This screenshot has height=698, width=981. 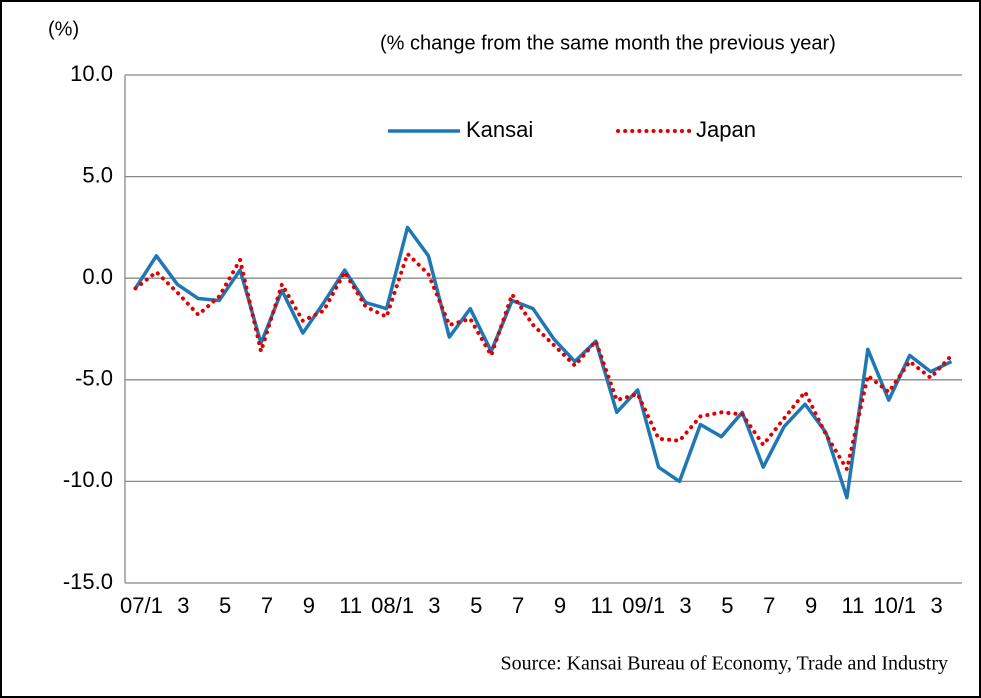 I want to click on y-tick-label: -10.0, so click(x=88, y=479).